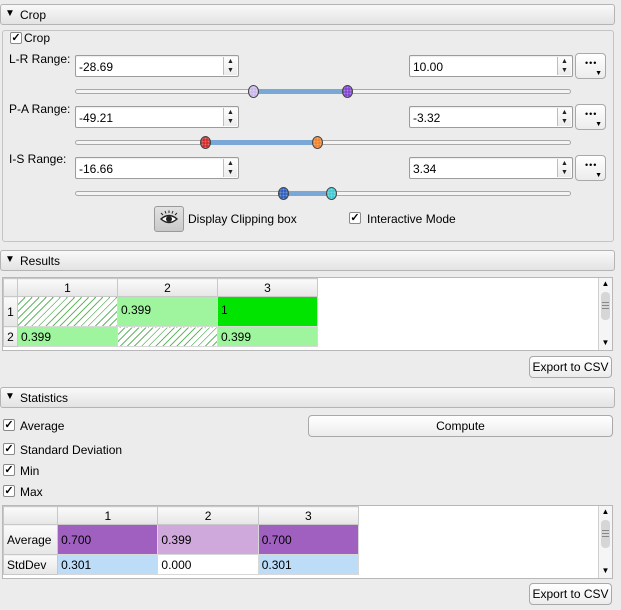 The image size is (621, 610). Describe the element at coordinates (96, 169) in the screenshot. I see `is-min-value: -16.66` at that location.